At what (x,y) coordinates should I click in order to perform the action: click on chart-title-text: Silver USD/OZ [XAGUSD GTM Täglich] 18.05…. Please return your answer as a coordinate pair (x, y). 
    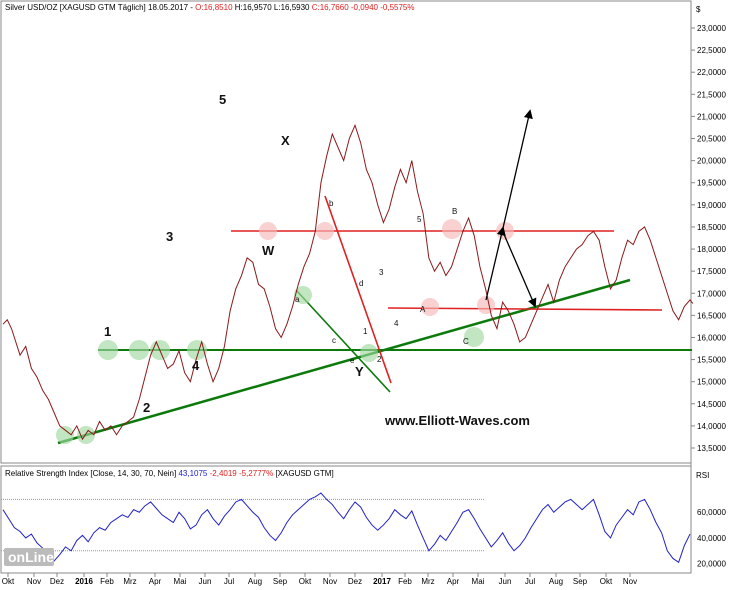
    Looking at the image, I should click on (209, 7).